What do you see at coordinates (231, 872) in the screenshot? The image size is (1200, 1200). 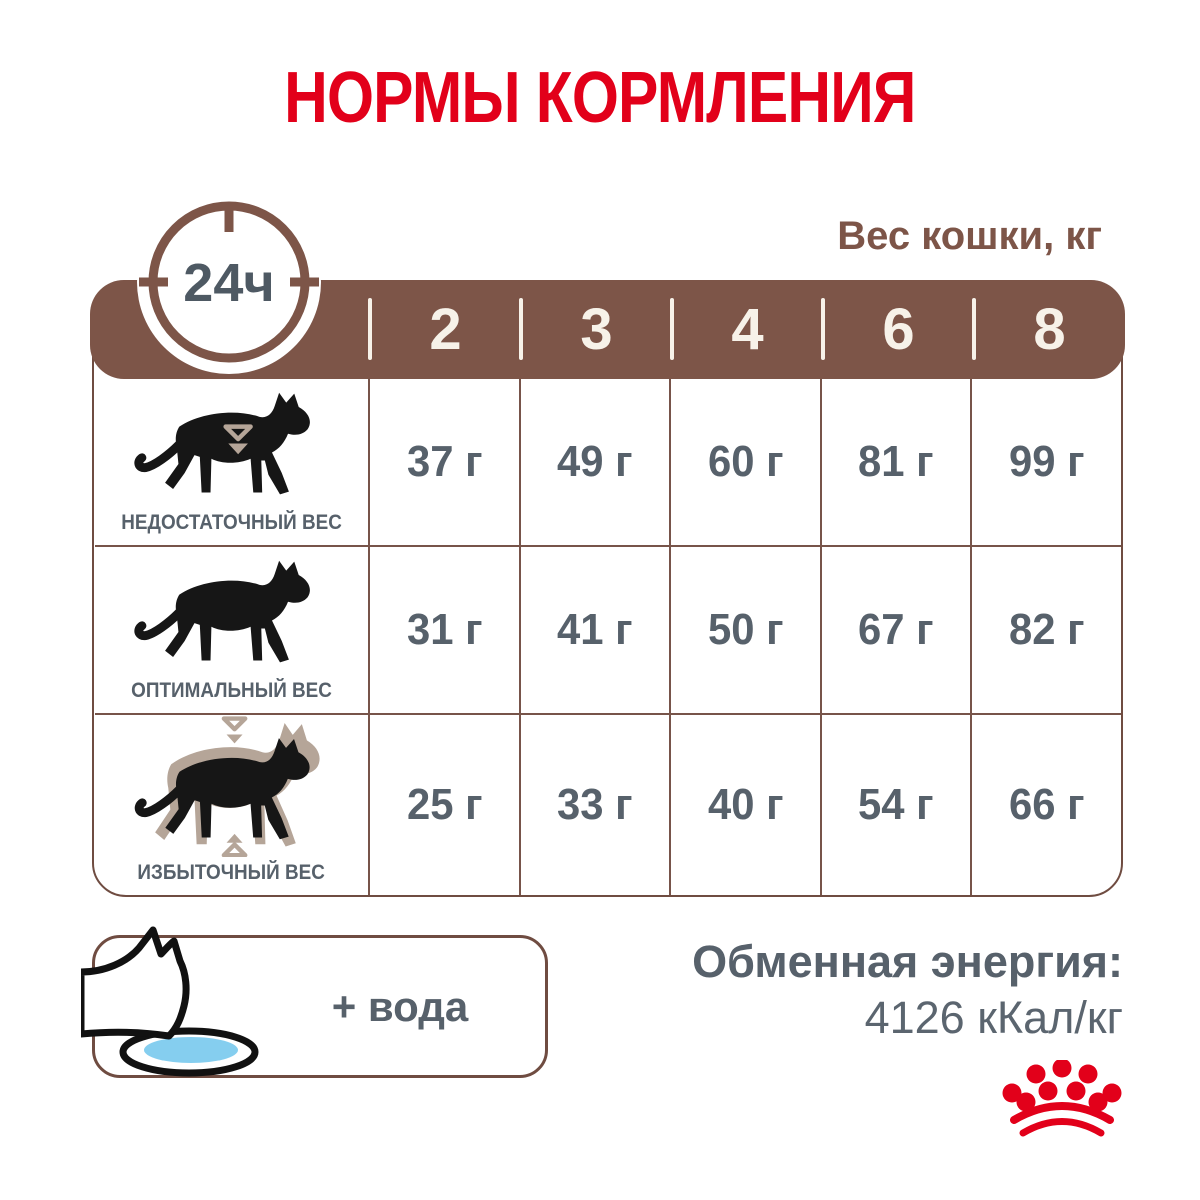 I see `row-label: ИЗБЫТОЧНЫЙ ВЕС` at bounding box center [231, 872].